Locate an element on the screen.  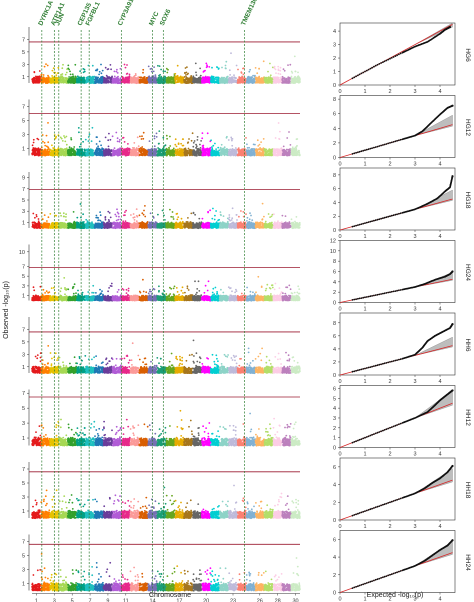
y-tick-label: 1 is located at coordinates (23, 150).